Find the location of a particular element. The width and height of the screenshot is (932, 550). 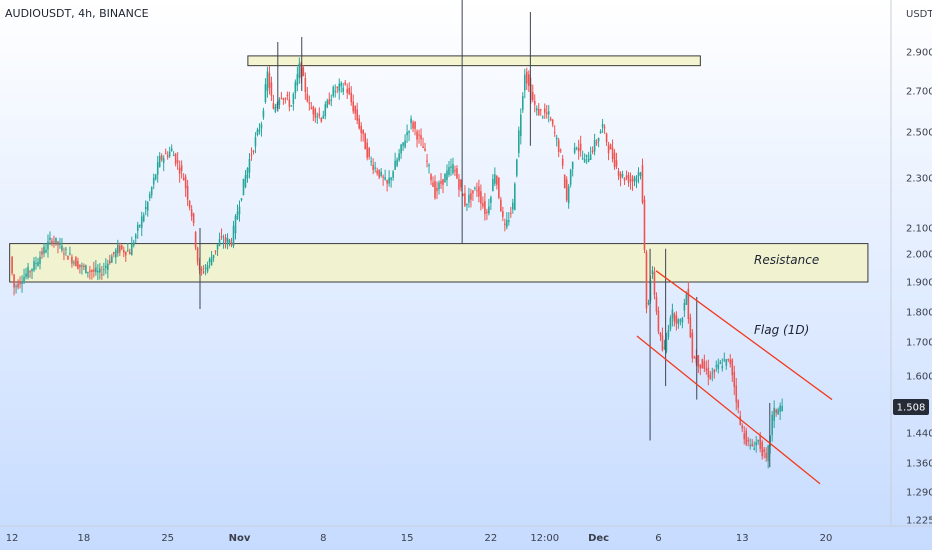

zone-resistance is located at coordinates (439, 263).